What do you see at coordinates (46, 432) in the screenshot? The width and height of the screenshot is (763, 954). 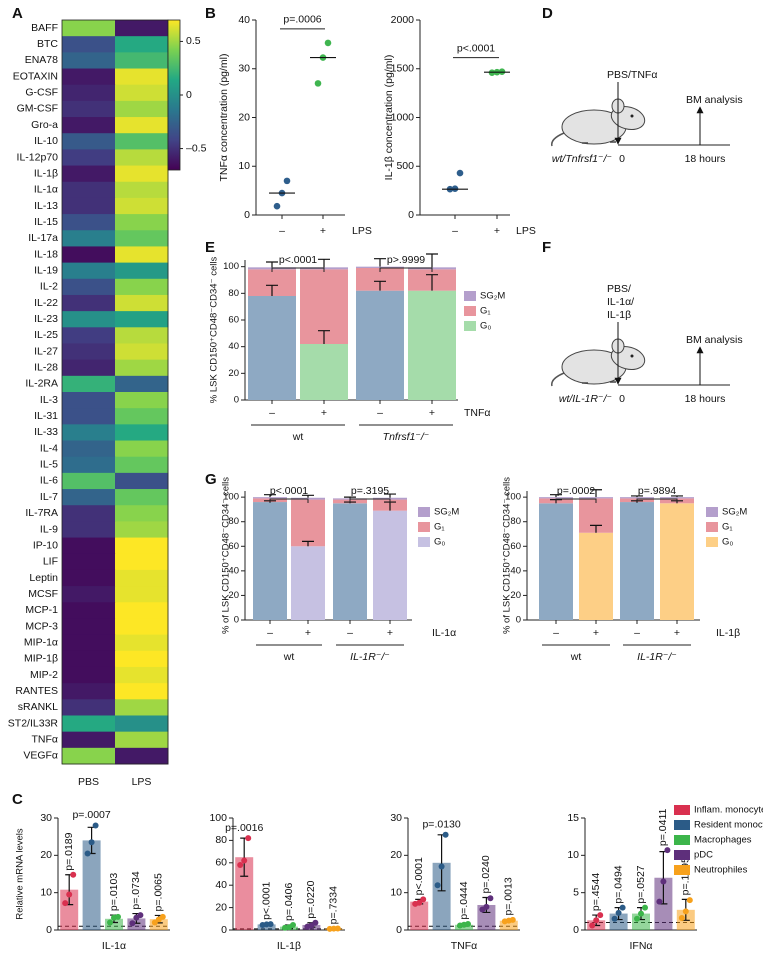 I see `row-label: IL-33` at bounding box center [46, 432].